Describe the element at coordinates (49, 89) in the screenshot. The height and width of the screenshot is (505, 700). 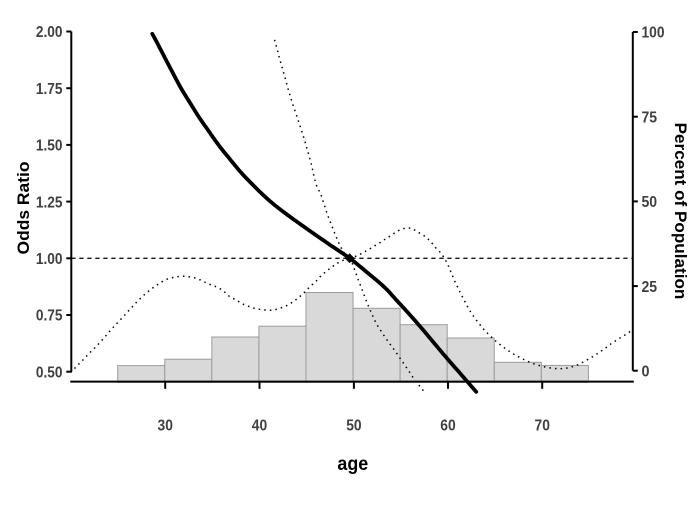
I see `svg-text: 1.75` at that location.